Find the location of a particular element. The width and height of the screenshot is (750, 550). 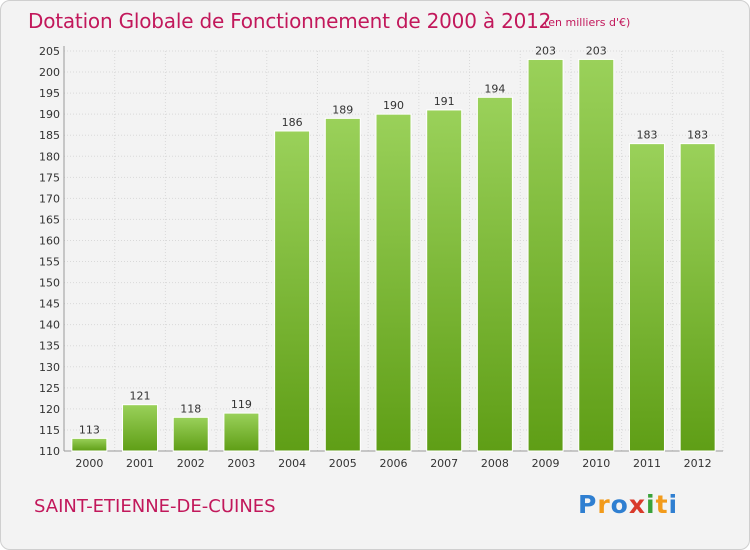

bar-2006 is located at coordinates (393, 282).